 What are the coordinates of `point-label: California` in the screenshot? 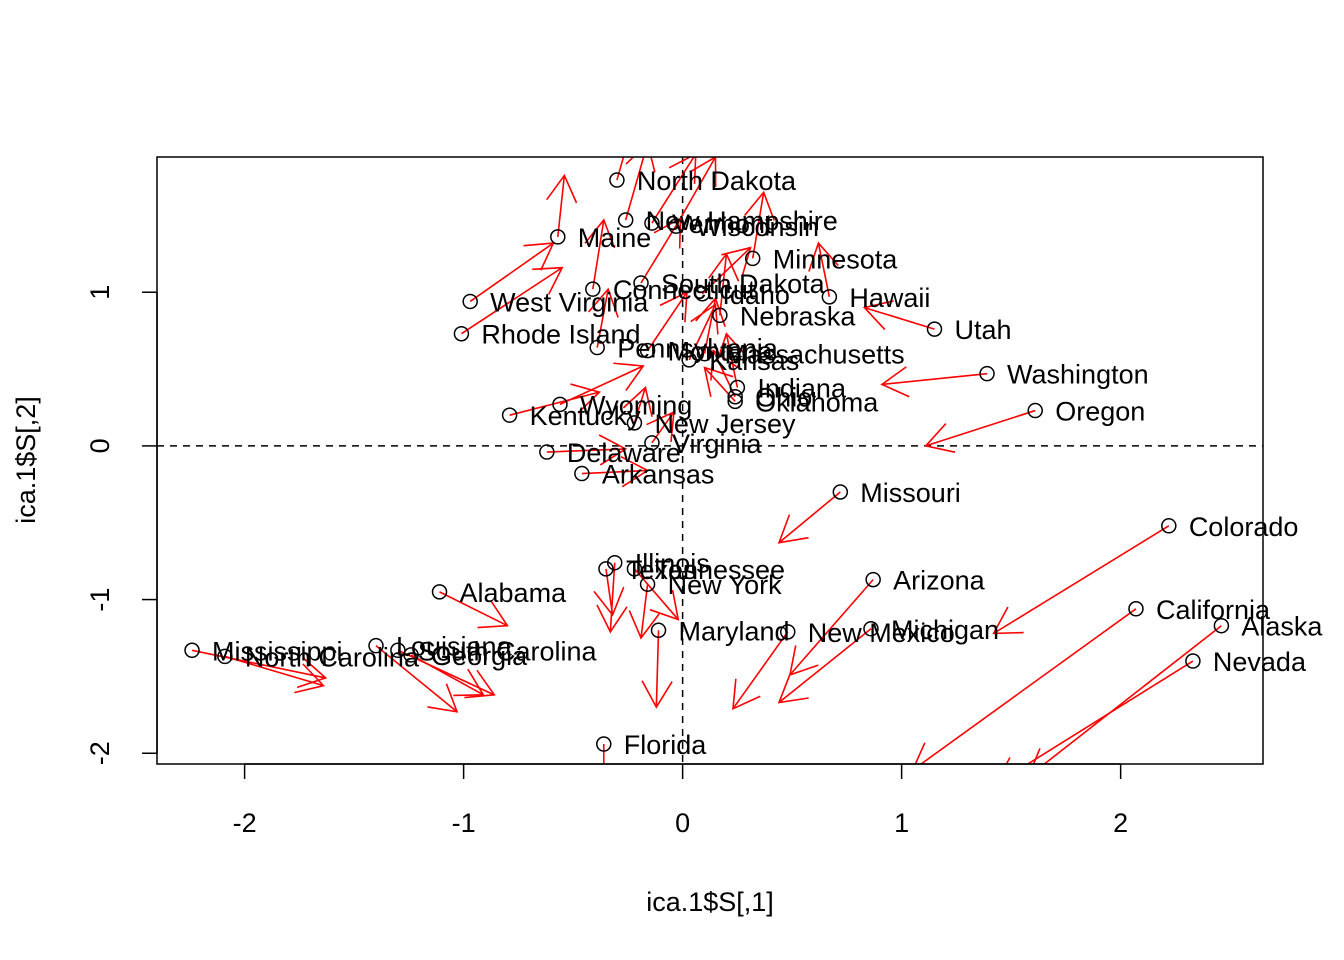 It's located at (1213, 610).